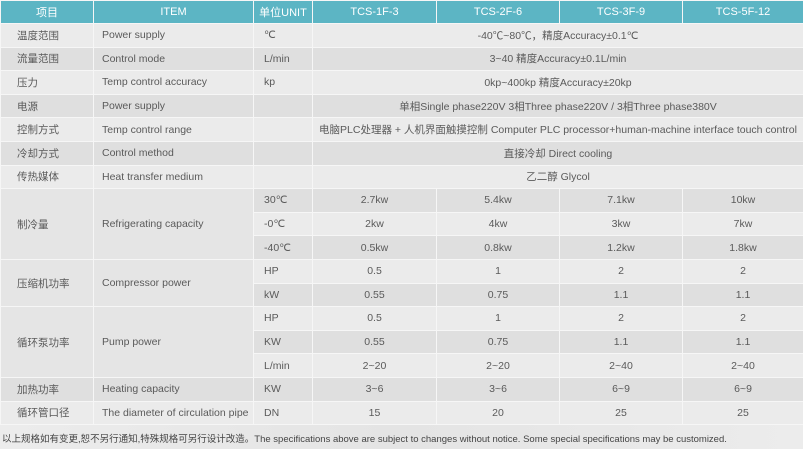  Describe the element at coordinates (173, 342) in the screenshot. I see `item-en: Pump power` at that location.